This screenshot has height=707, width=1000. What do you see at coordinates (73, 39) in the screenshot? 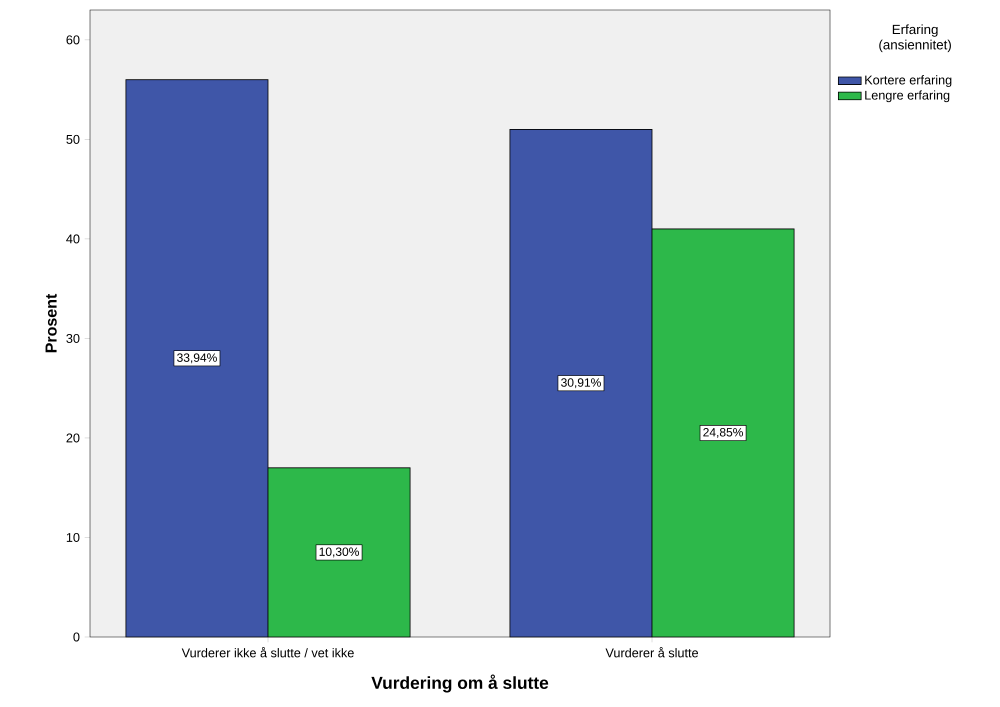
I see `y-tick-label: 60` at bounding box center [73, 39].